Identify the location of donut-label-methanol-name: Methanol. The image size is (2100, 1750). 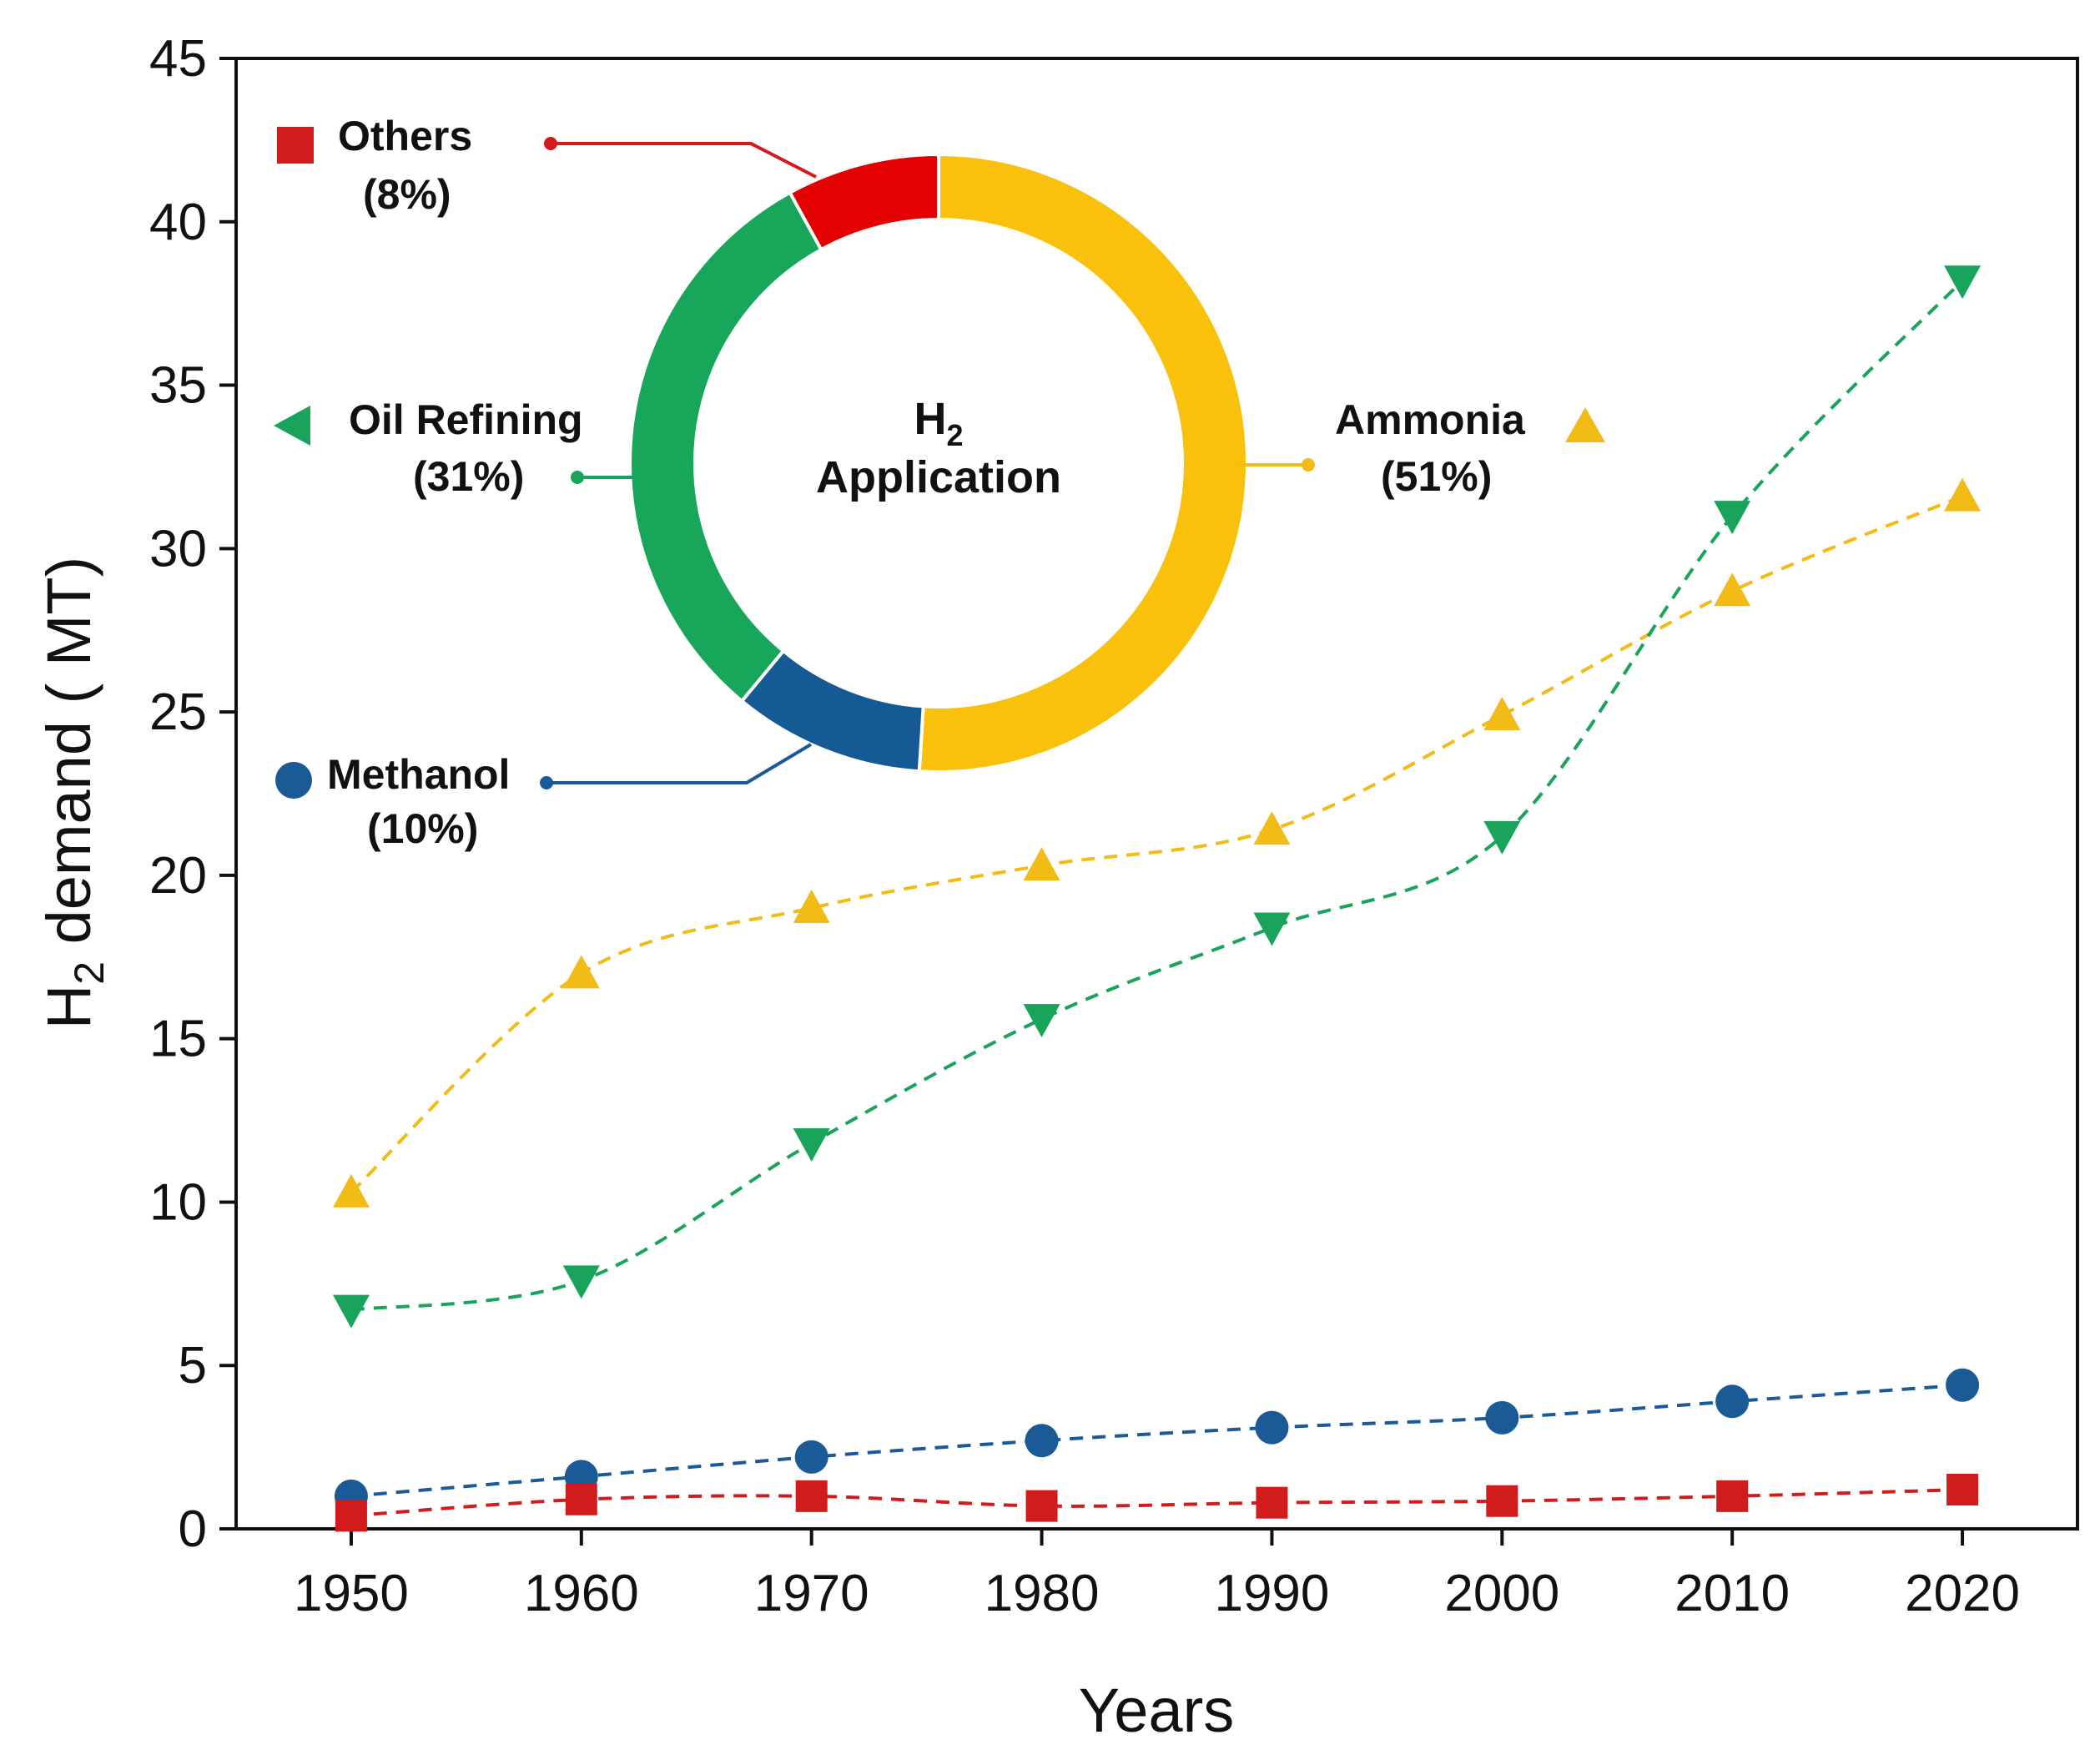
(419, 774).